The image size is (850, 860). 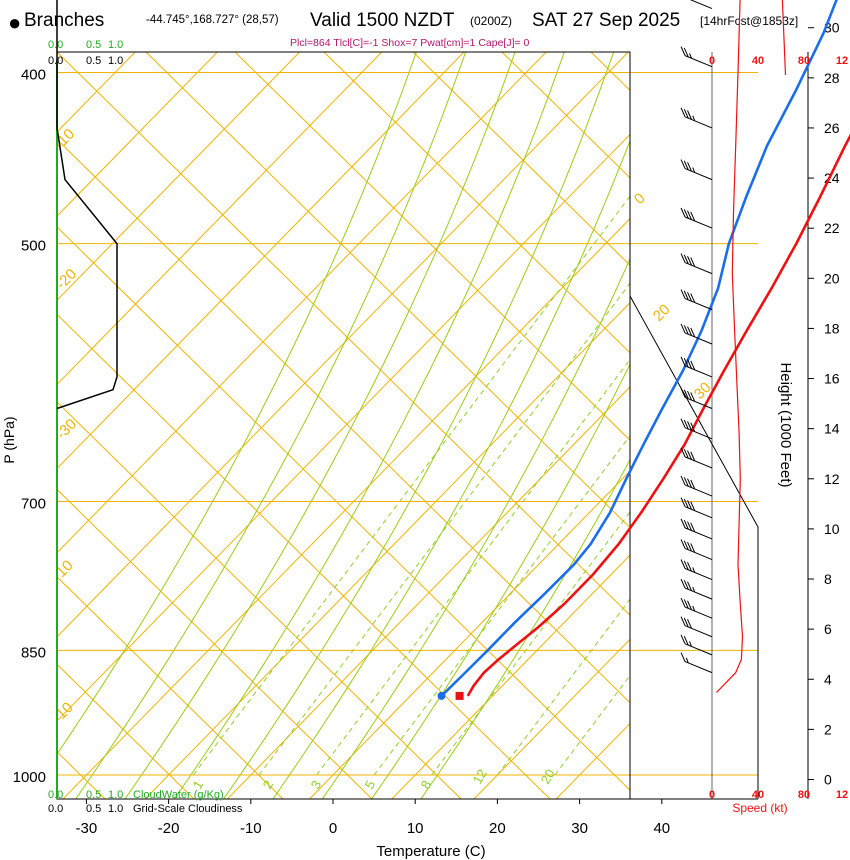 I want to click on speed-scale-top: 40, so click(x=758, y=61).